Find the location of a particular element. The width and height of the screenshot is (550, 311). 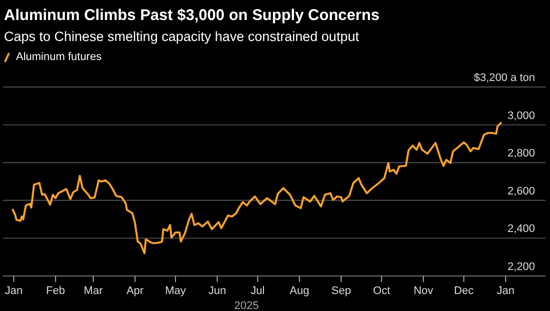

x-tick-label: Apr is located at coordinates (135, 291).